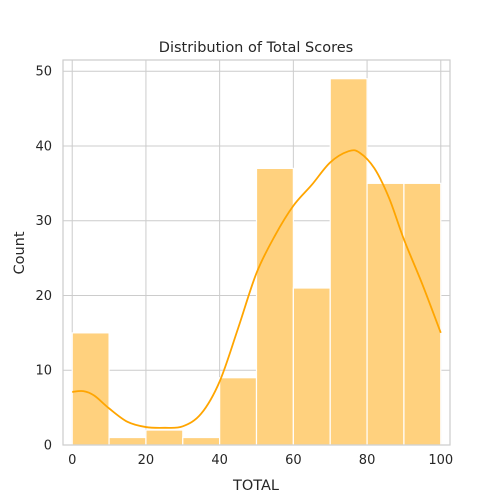 The image size is (500, 500). Describe the element at coordinates (20, 252) in the screenshot. I see `y-axis-label: Count` at that location.